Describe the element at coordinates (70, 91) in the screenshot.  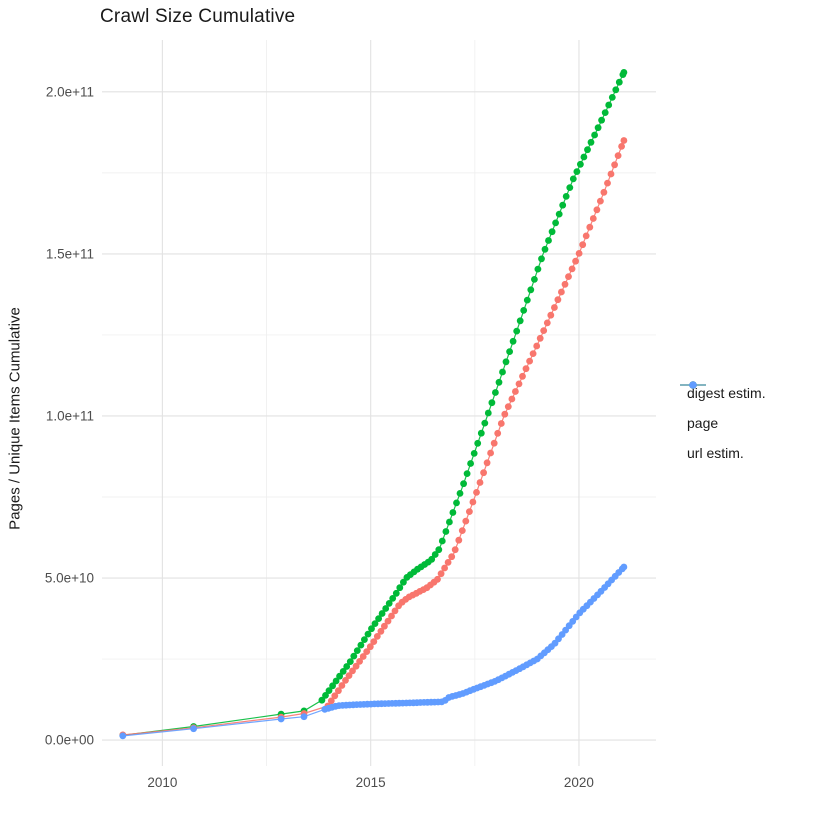
I see `y-tick-label: 2.0e+11` at that location.